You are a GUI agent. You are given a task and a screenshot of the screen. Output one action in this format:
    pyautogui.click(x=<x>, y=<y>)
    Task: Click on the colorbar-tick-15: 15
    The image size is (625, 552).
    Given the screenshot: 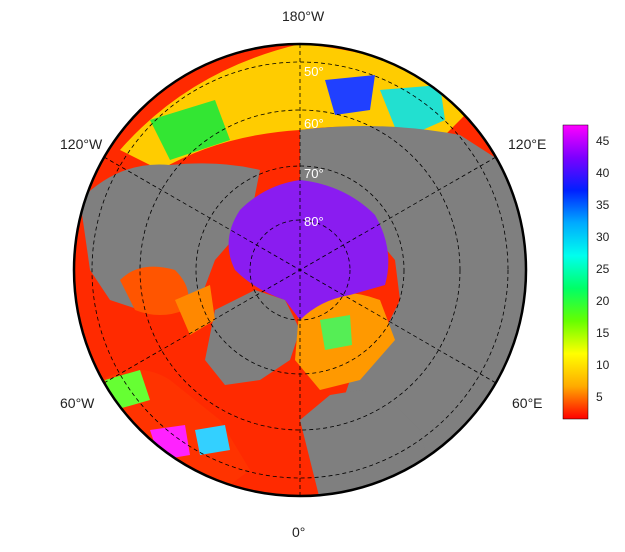 What is the action you would take?
    pyautogui.click(x=603, y=333)
    